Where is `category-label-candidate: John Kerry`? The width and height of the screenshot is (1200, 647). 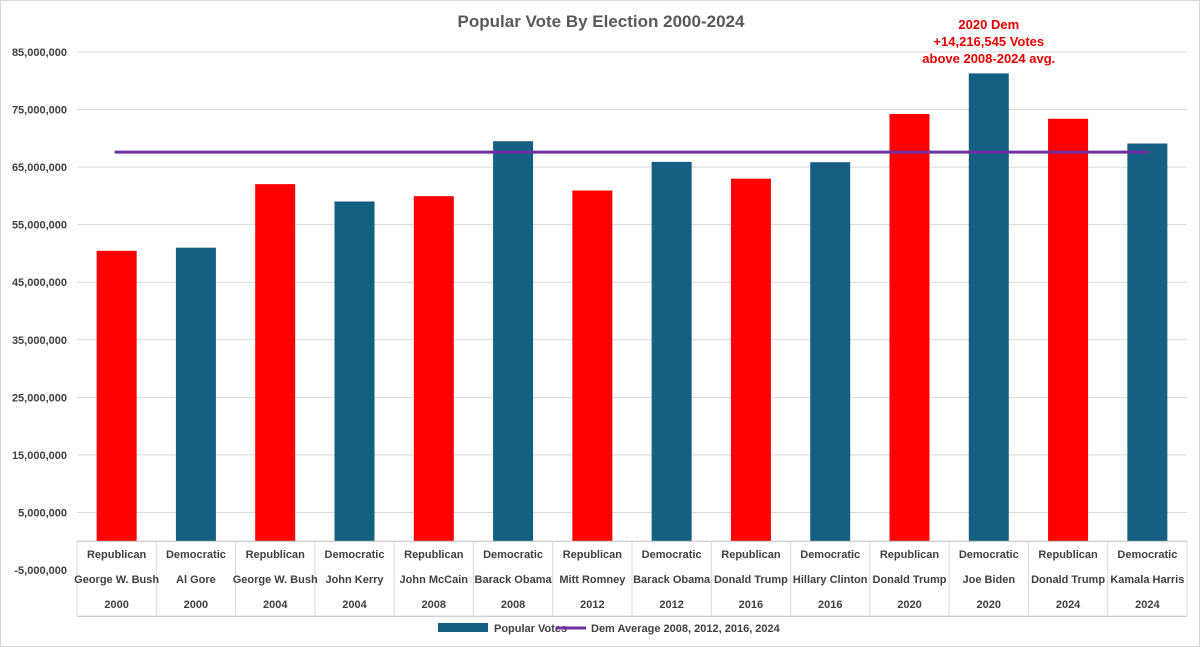
category-label-candidate: John Kerry is located at coordinates (354, 580).